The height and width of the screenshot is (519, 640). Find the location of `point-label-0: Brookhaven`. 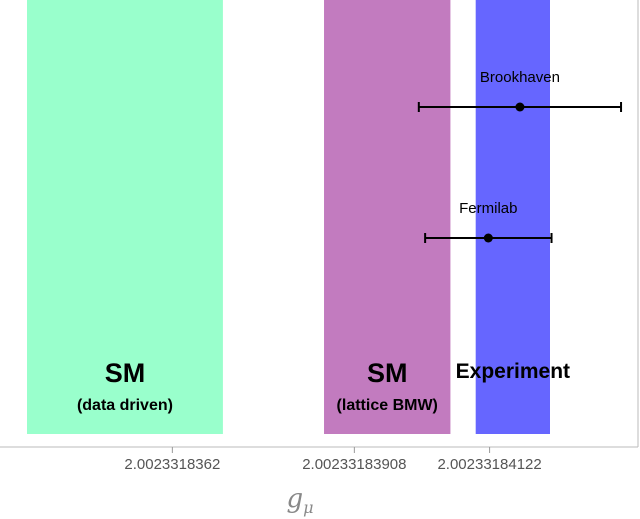

point-label-0: Brookhaven is located at coordinates (520, 77).